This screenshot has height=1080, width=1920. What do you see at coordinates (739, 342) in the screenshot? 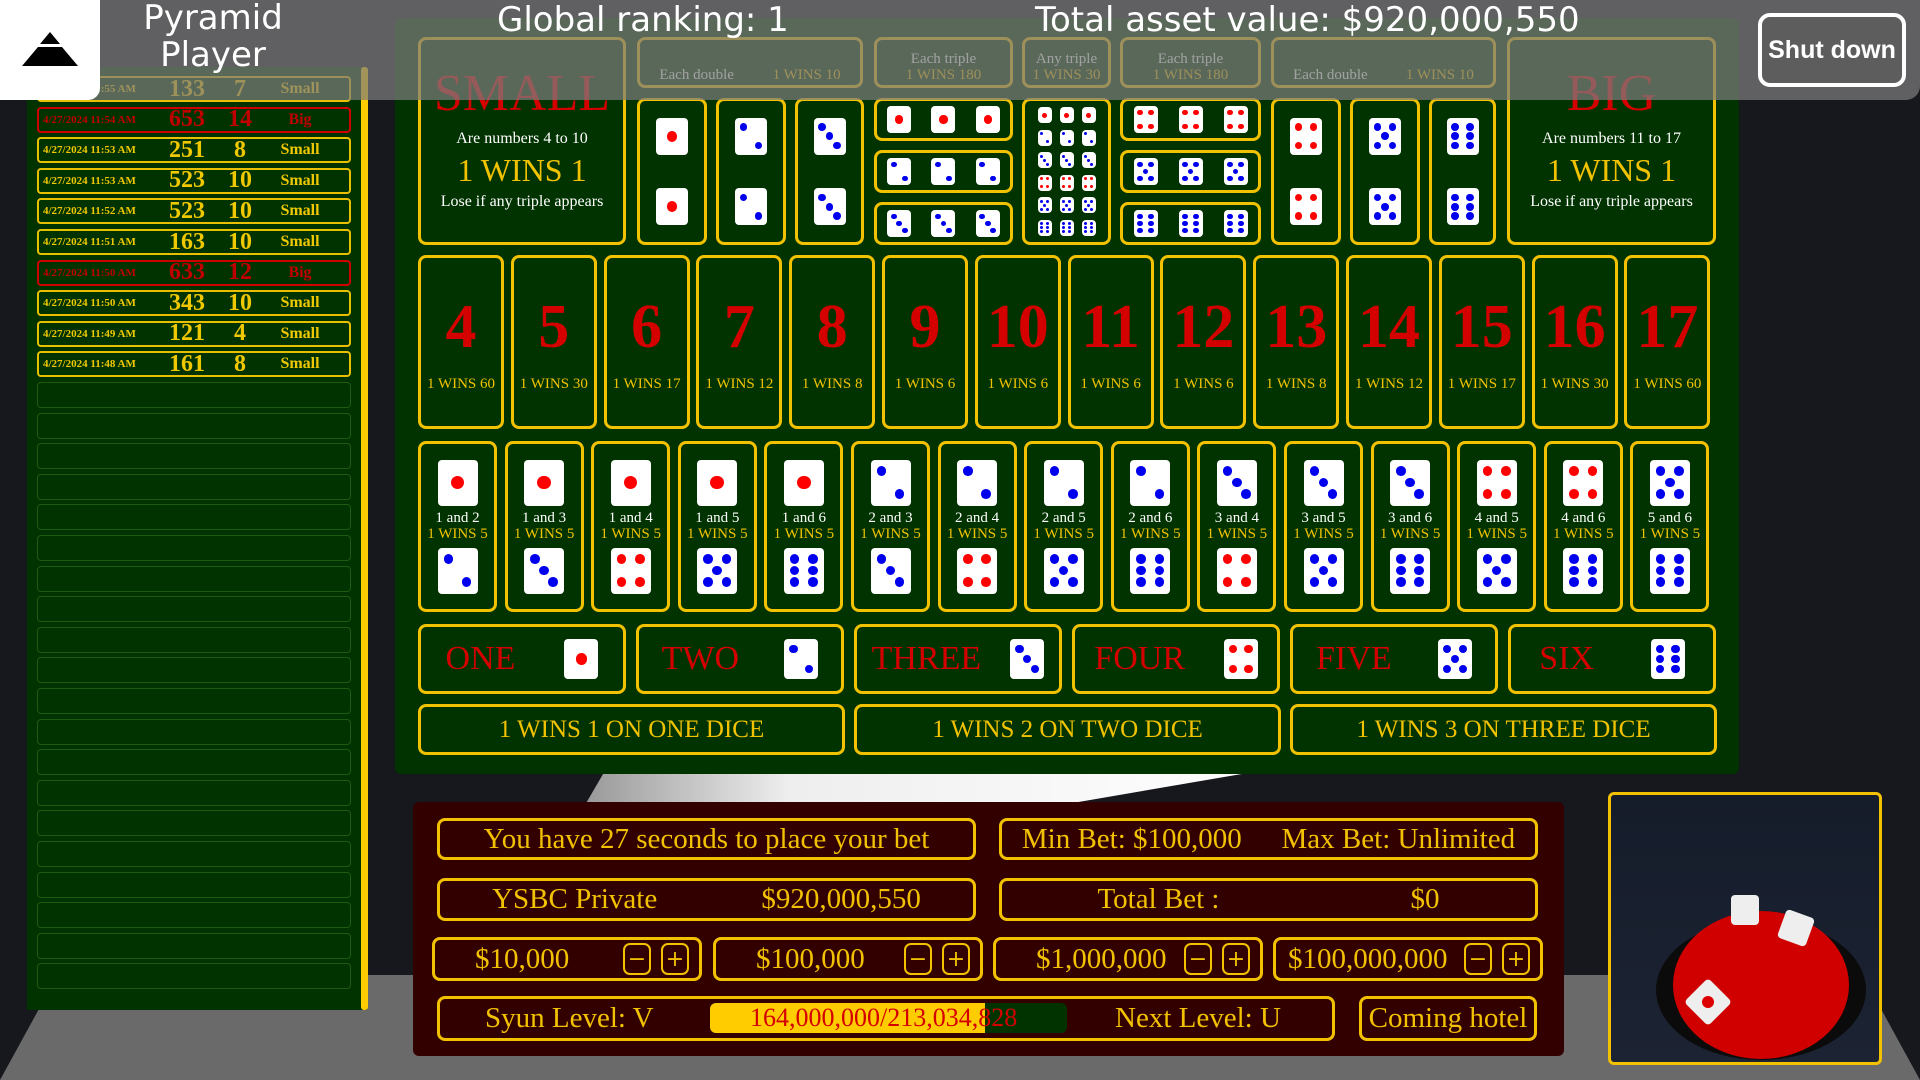
I see `bet-total-7: 7 1 WINS 12` at bounding box center [739, 342].